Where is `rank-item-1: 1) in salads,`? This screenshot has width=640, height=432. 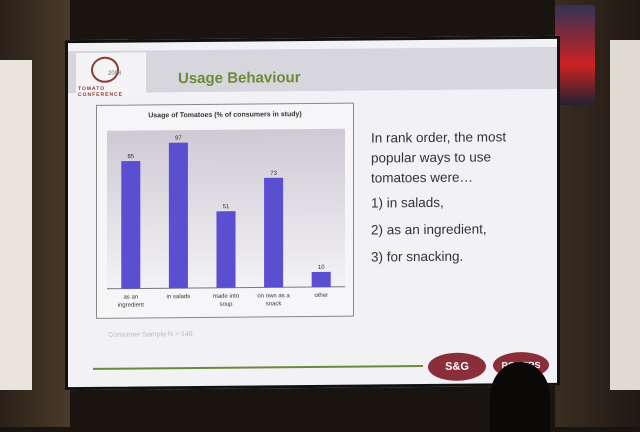 rank-item-1: 1) in salads, is located at coordinates (407, 202).